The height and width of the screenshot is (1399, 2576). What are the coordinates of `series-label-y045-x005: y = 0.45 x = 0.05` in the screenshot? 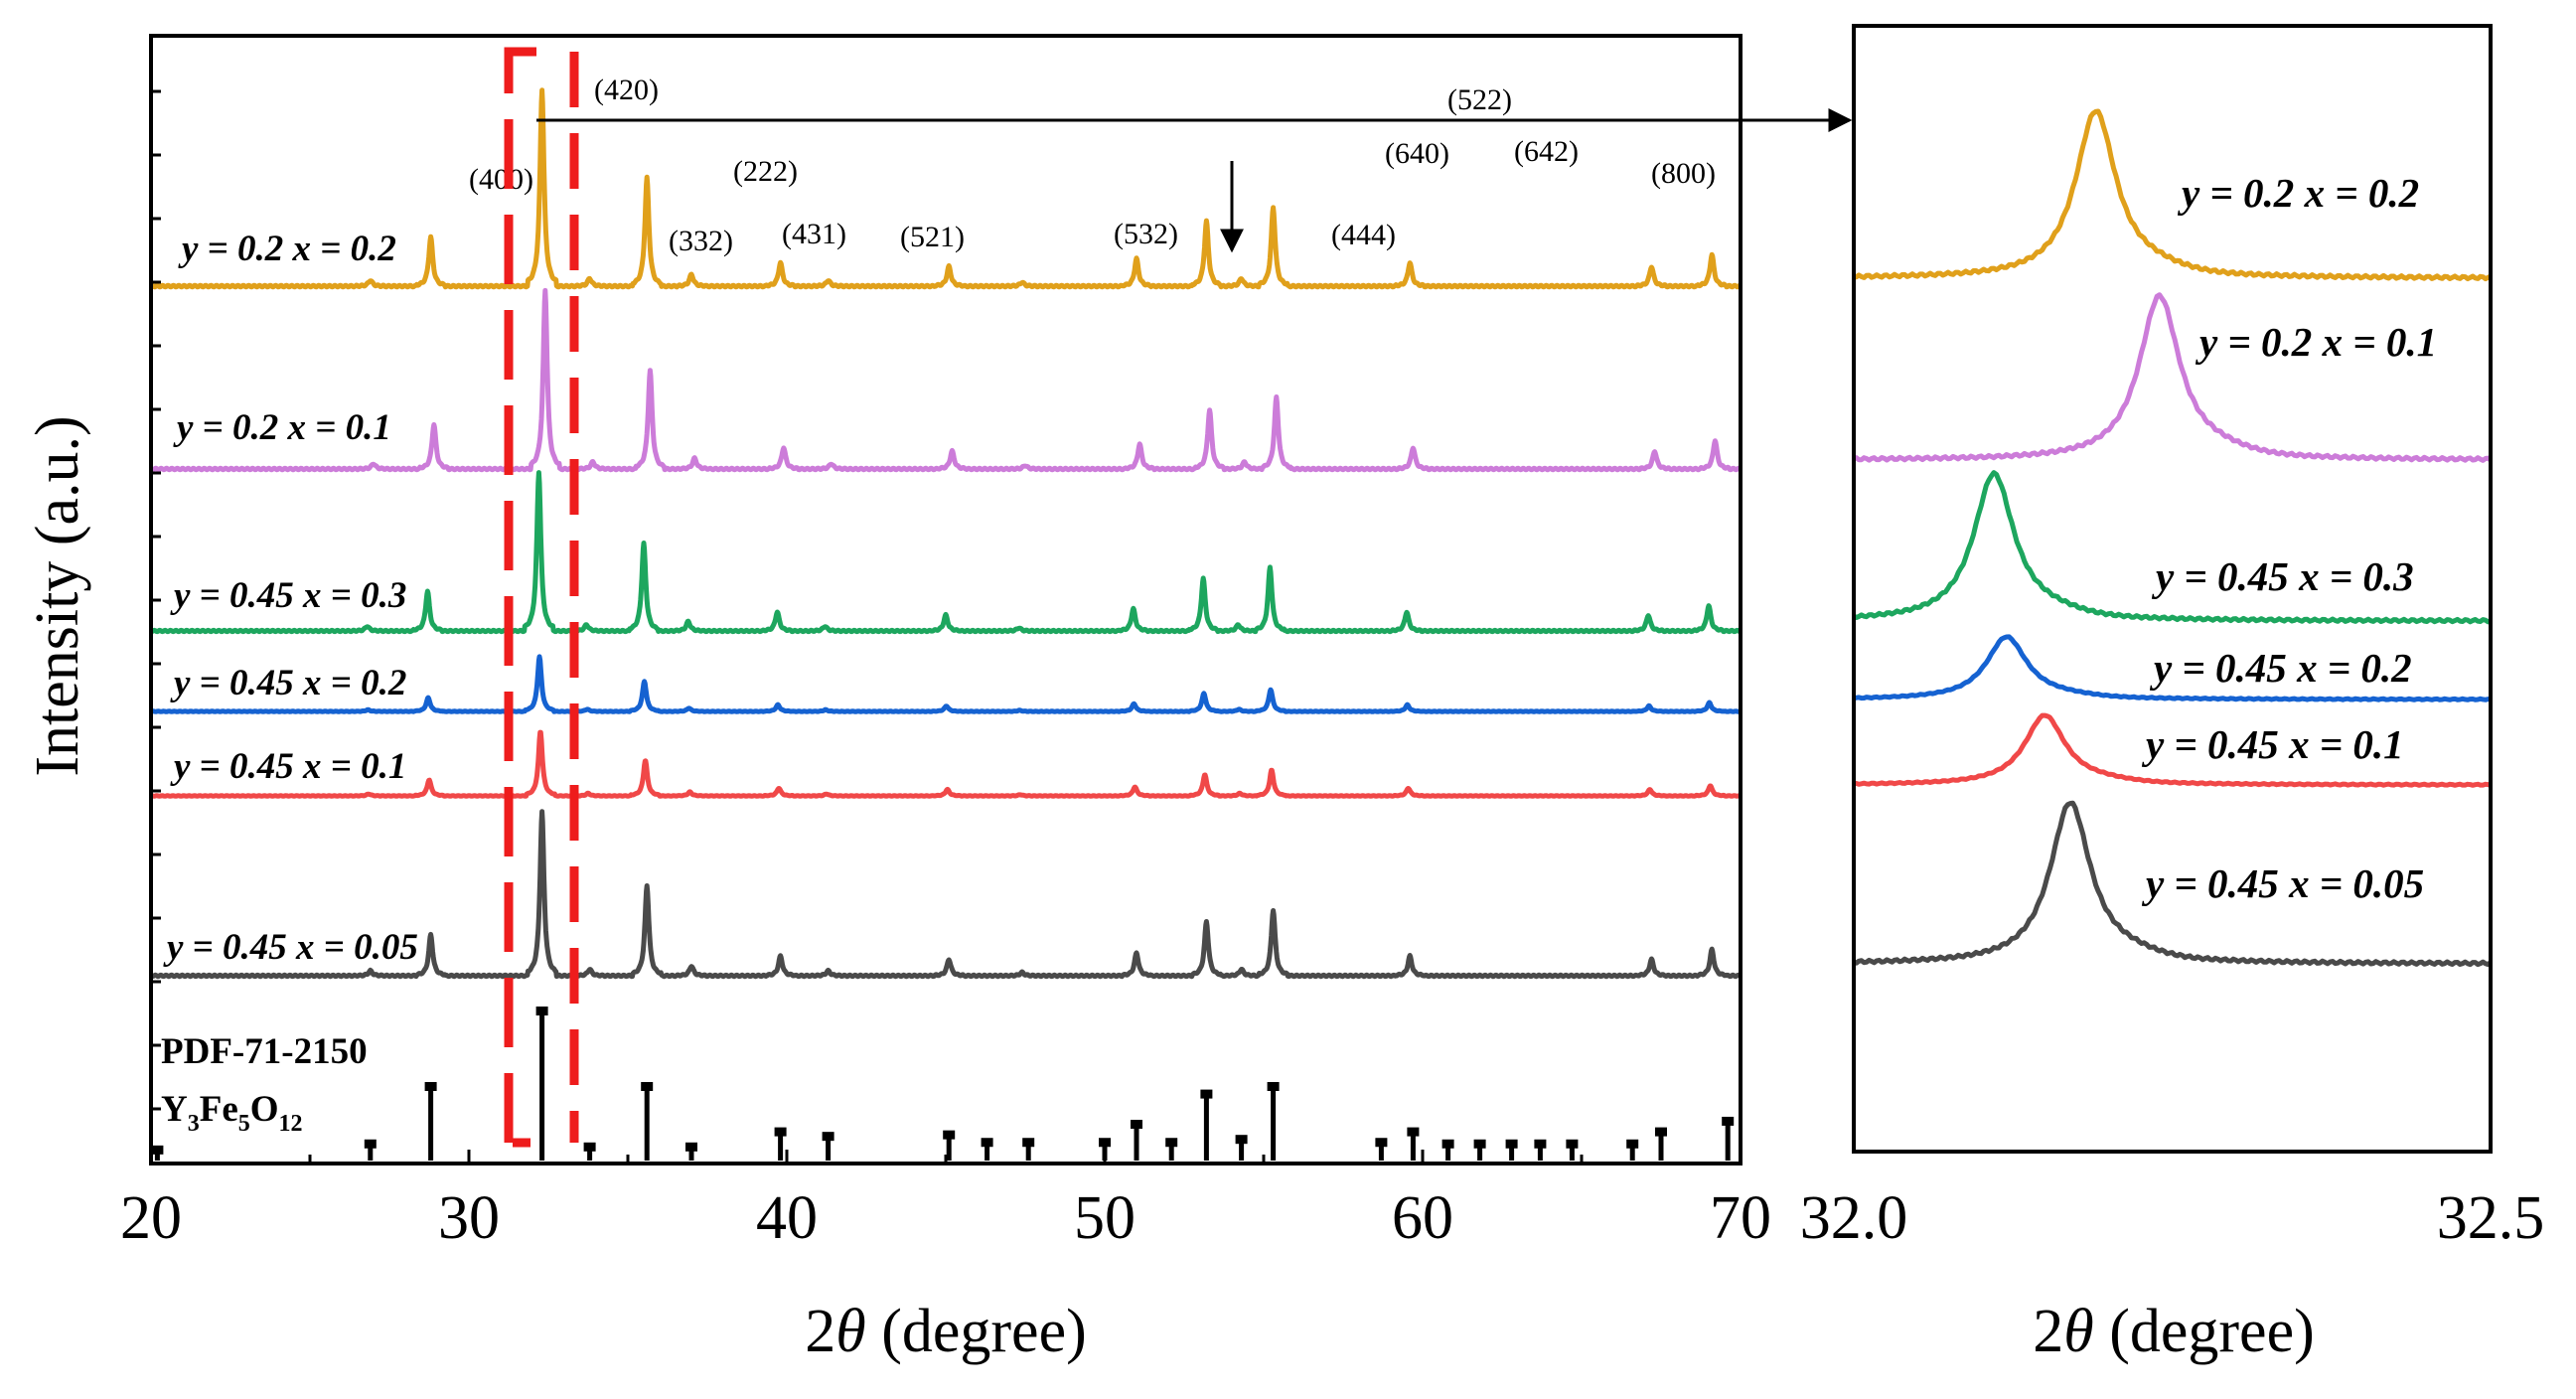 It's located at (290, 947).